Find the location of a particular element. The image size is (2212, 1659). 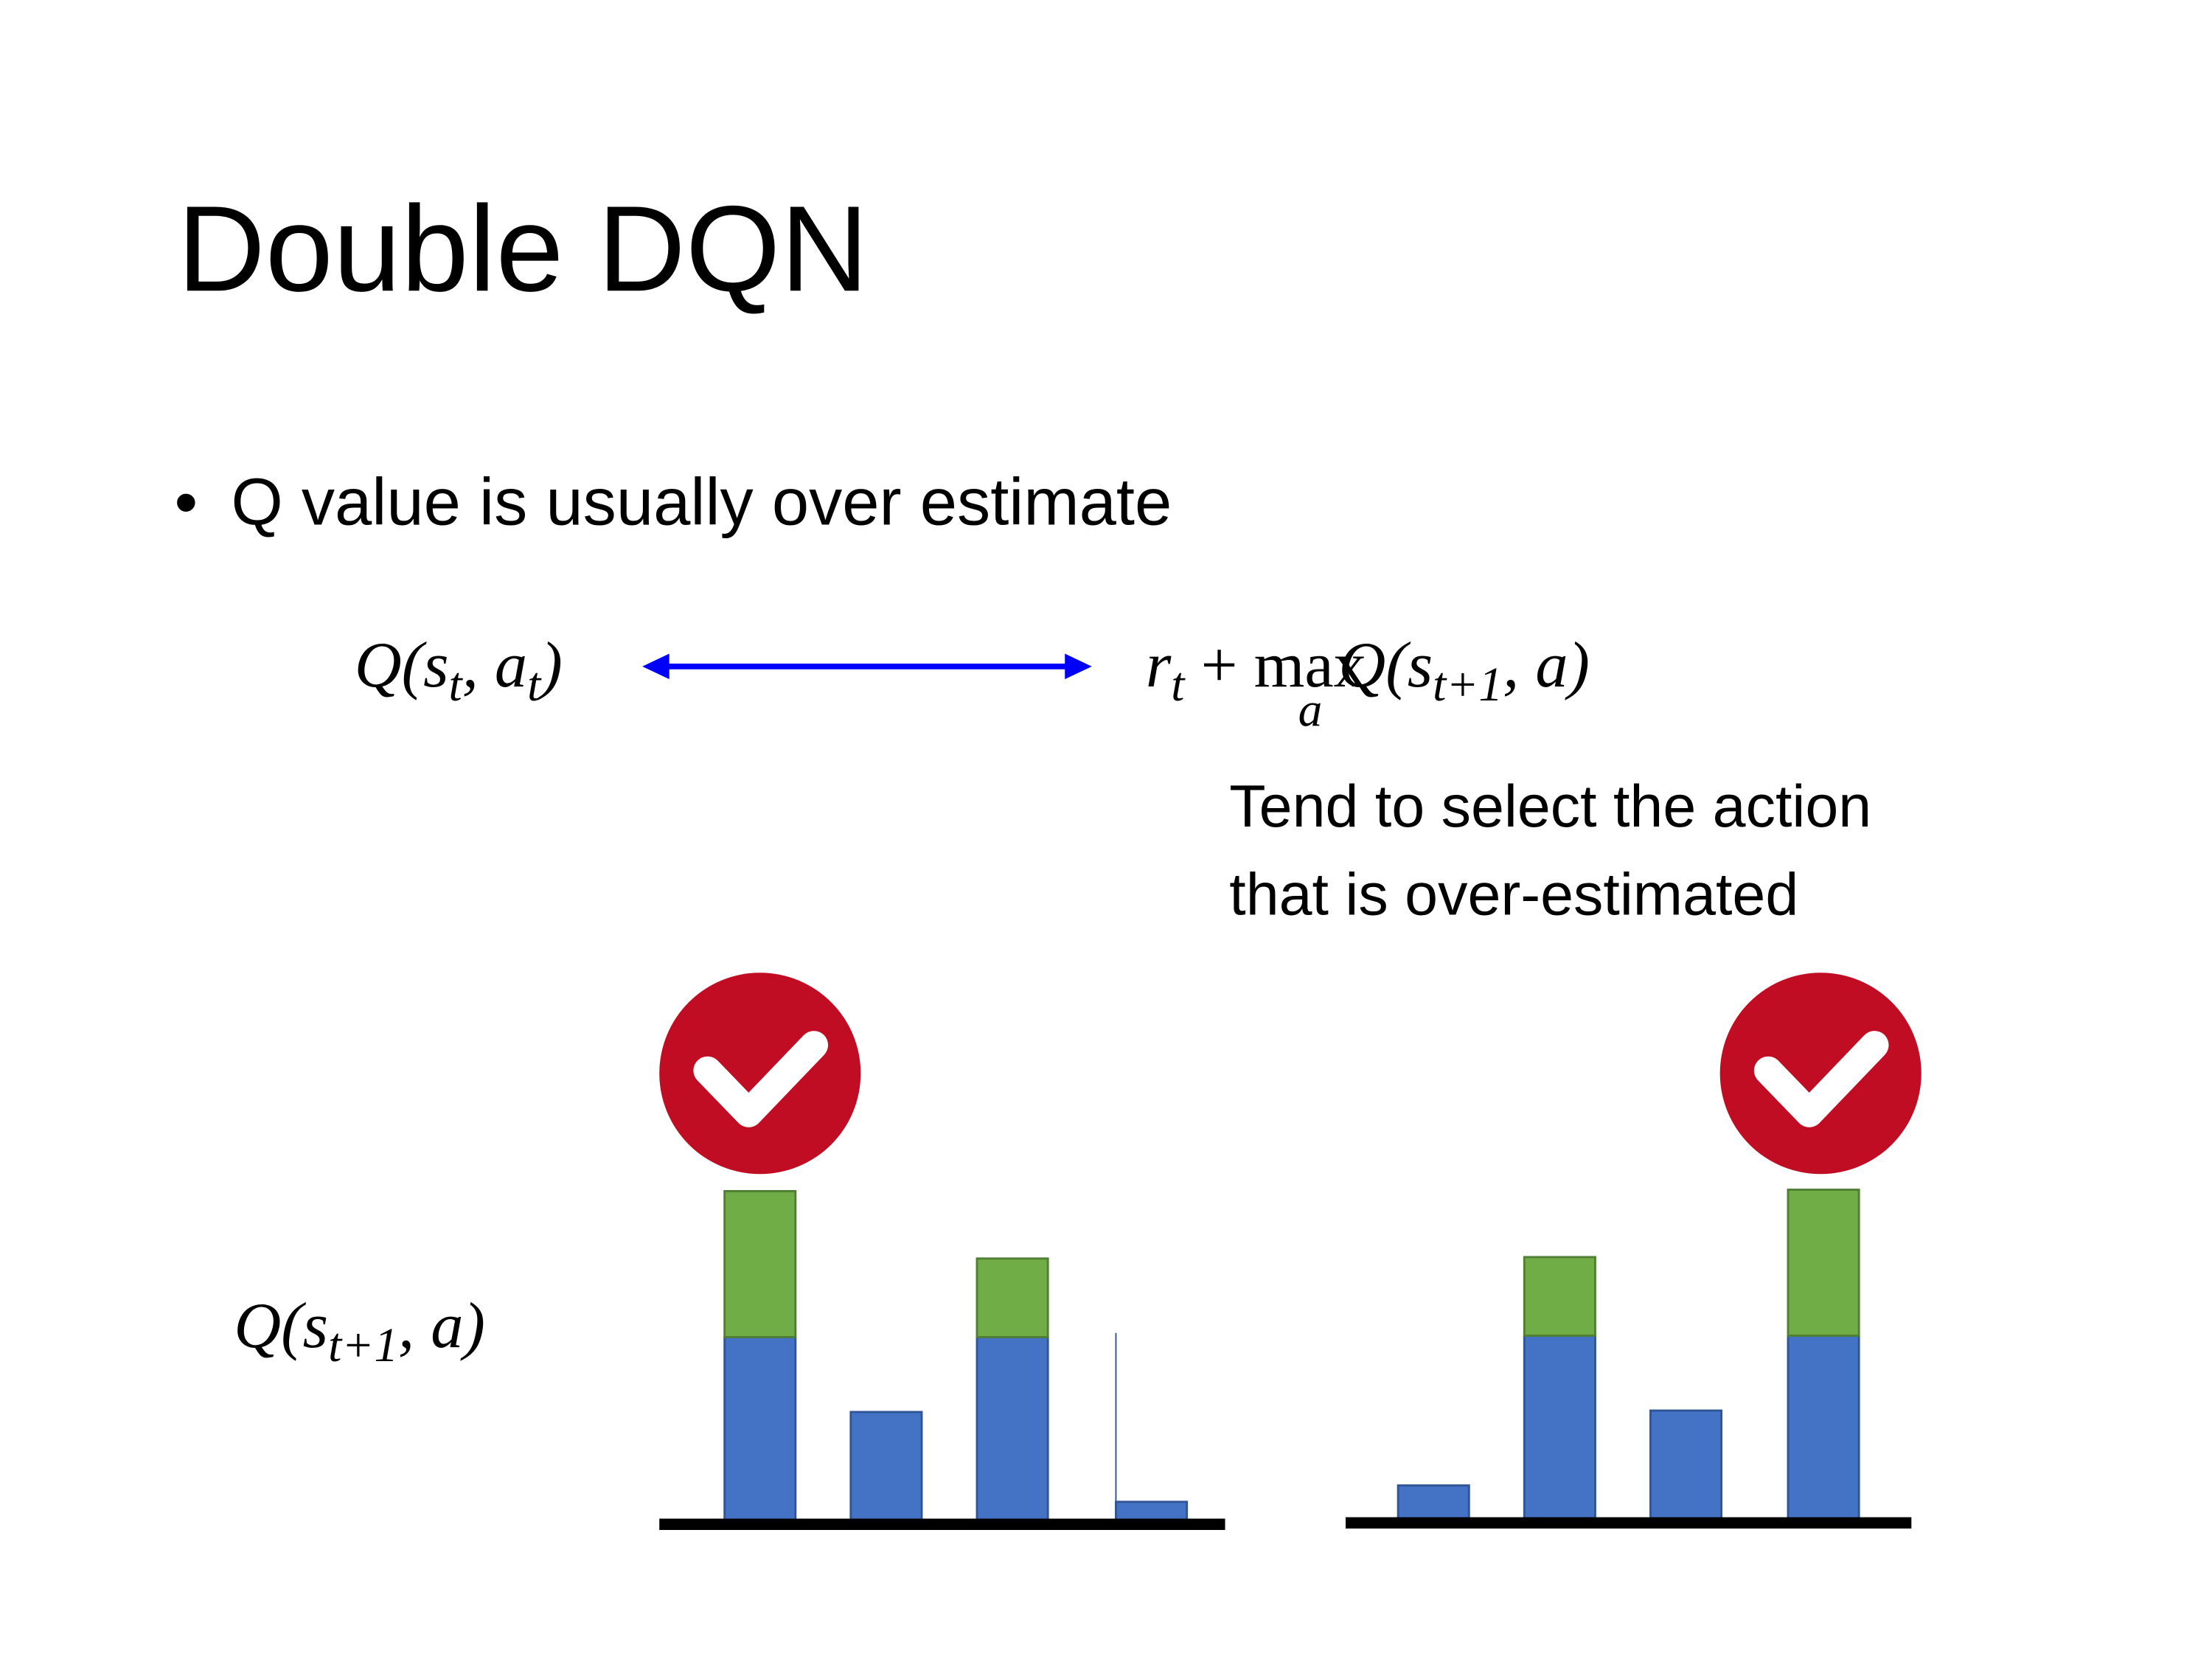

bullet-text: Q value is usually over estimate is located at coordinates (701, 502).